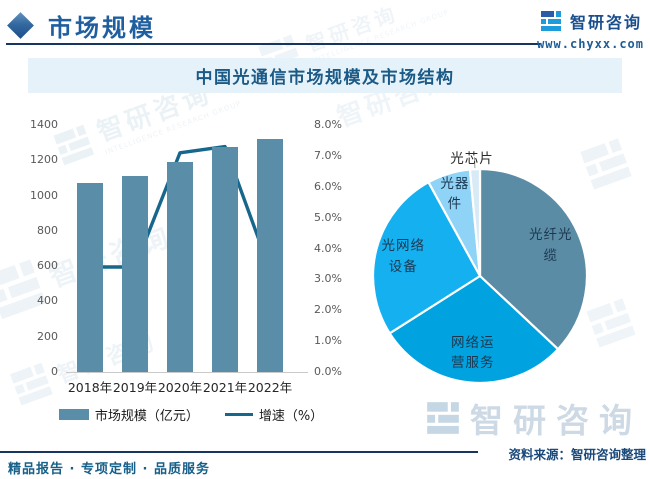 This screenshot has height=479, width=650. I want to click on pie-slice-label: 网络运 营服务, so click(472, 352).